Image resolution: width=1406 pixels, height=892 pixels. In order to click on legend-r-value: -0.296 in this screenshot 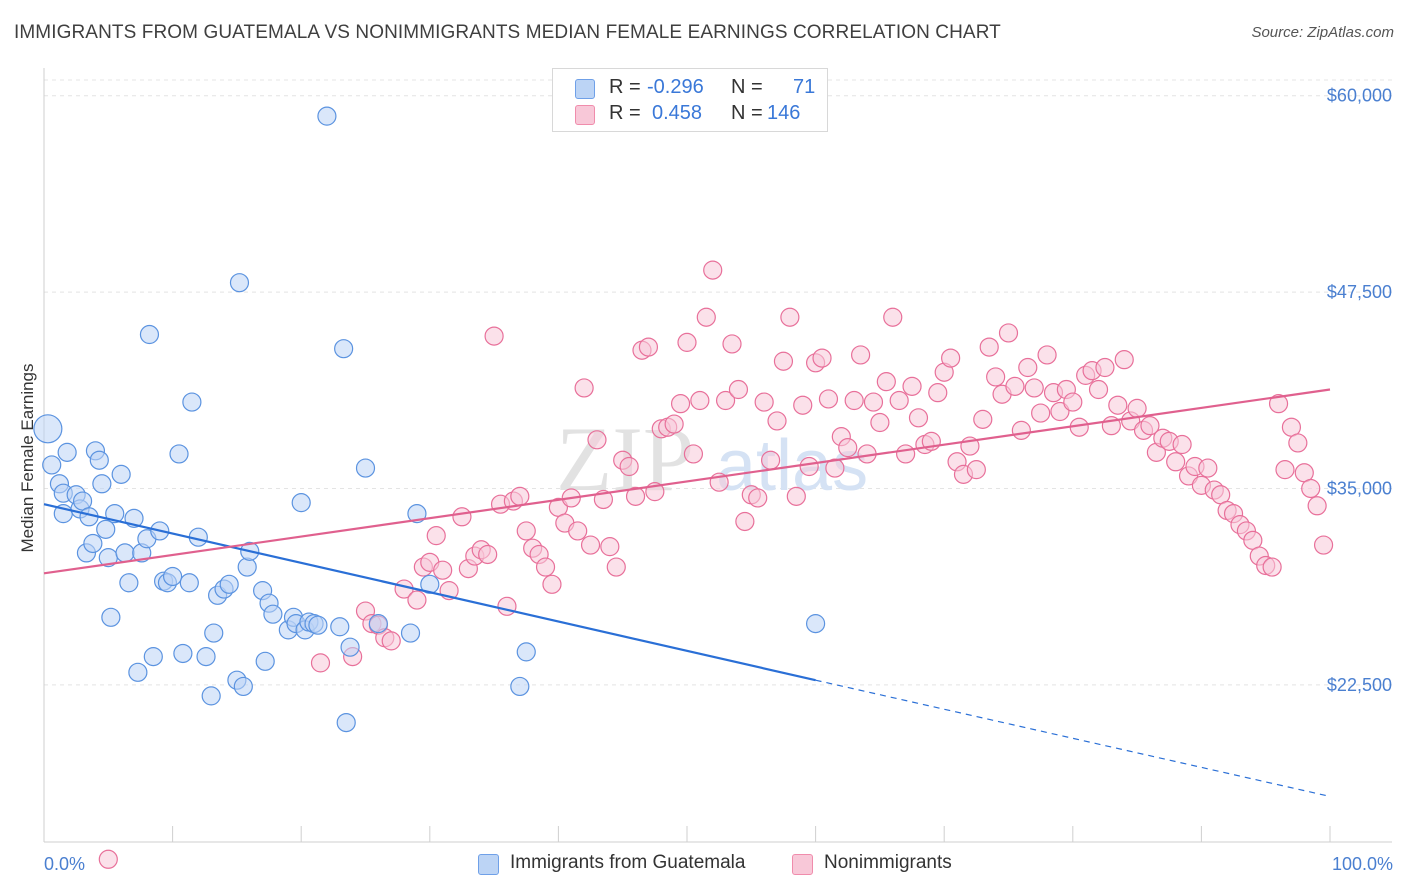, I will do `click(675, 87)`.